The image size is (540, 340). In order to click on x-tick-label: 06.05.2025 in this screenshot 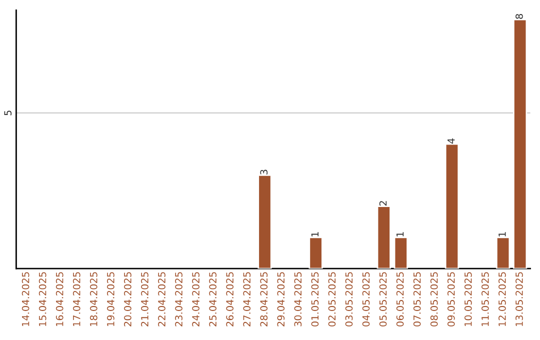, I will do `click(400, 299)`.